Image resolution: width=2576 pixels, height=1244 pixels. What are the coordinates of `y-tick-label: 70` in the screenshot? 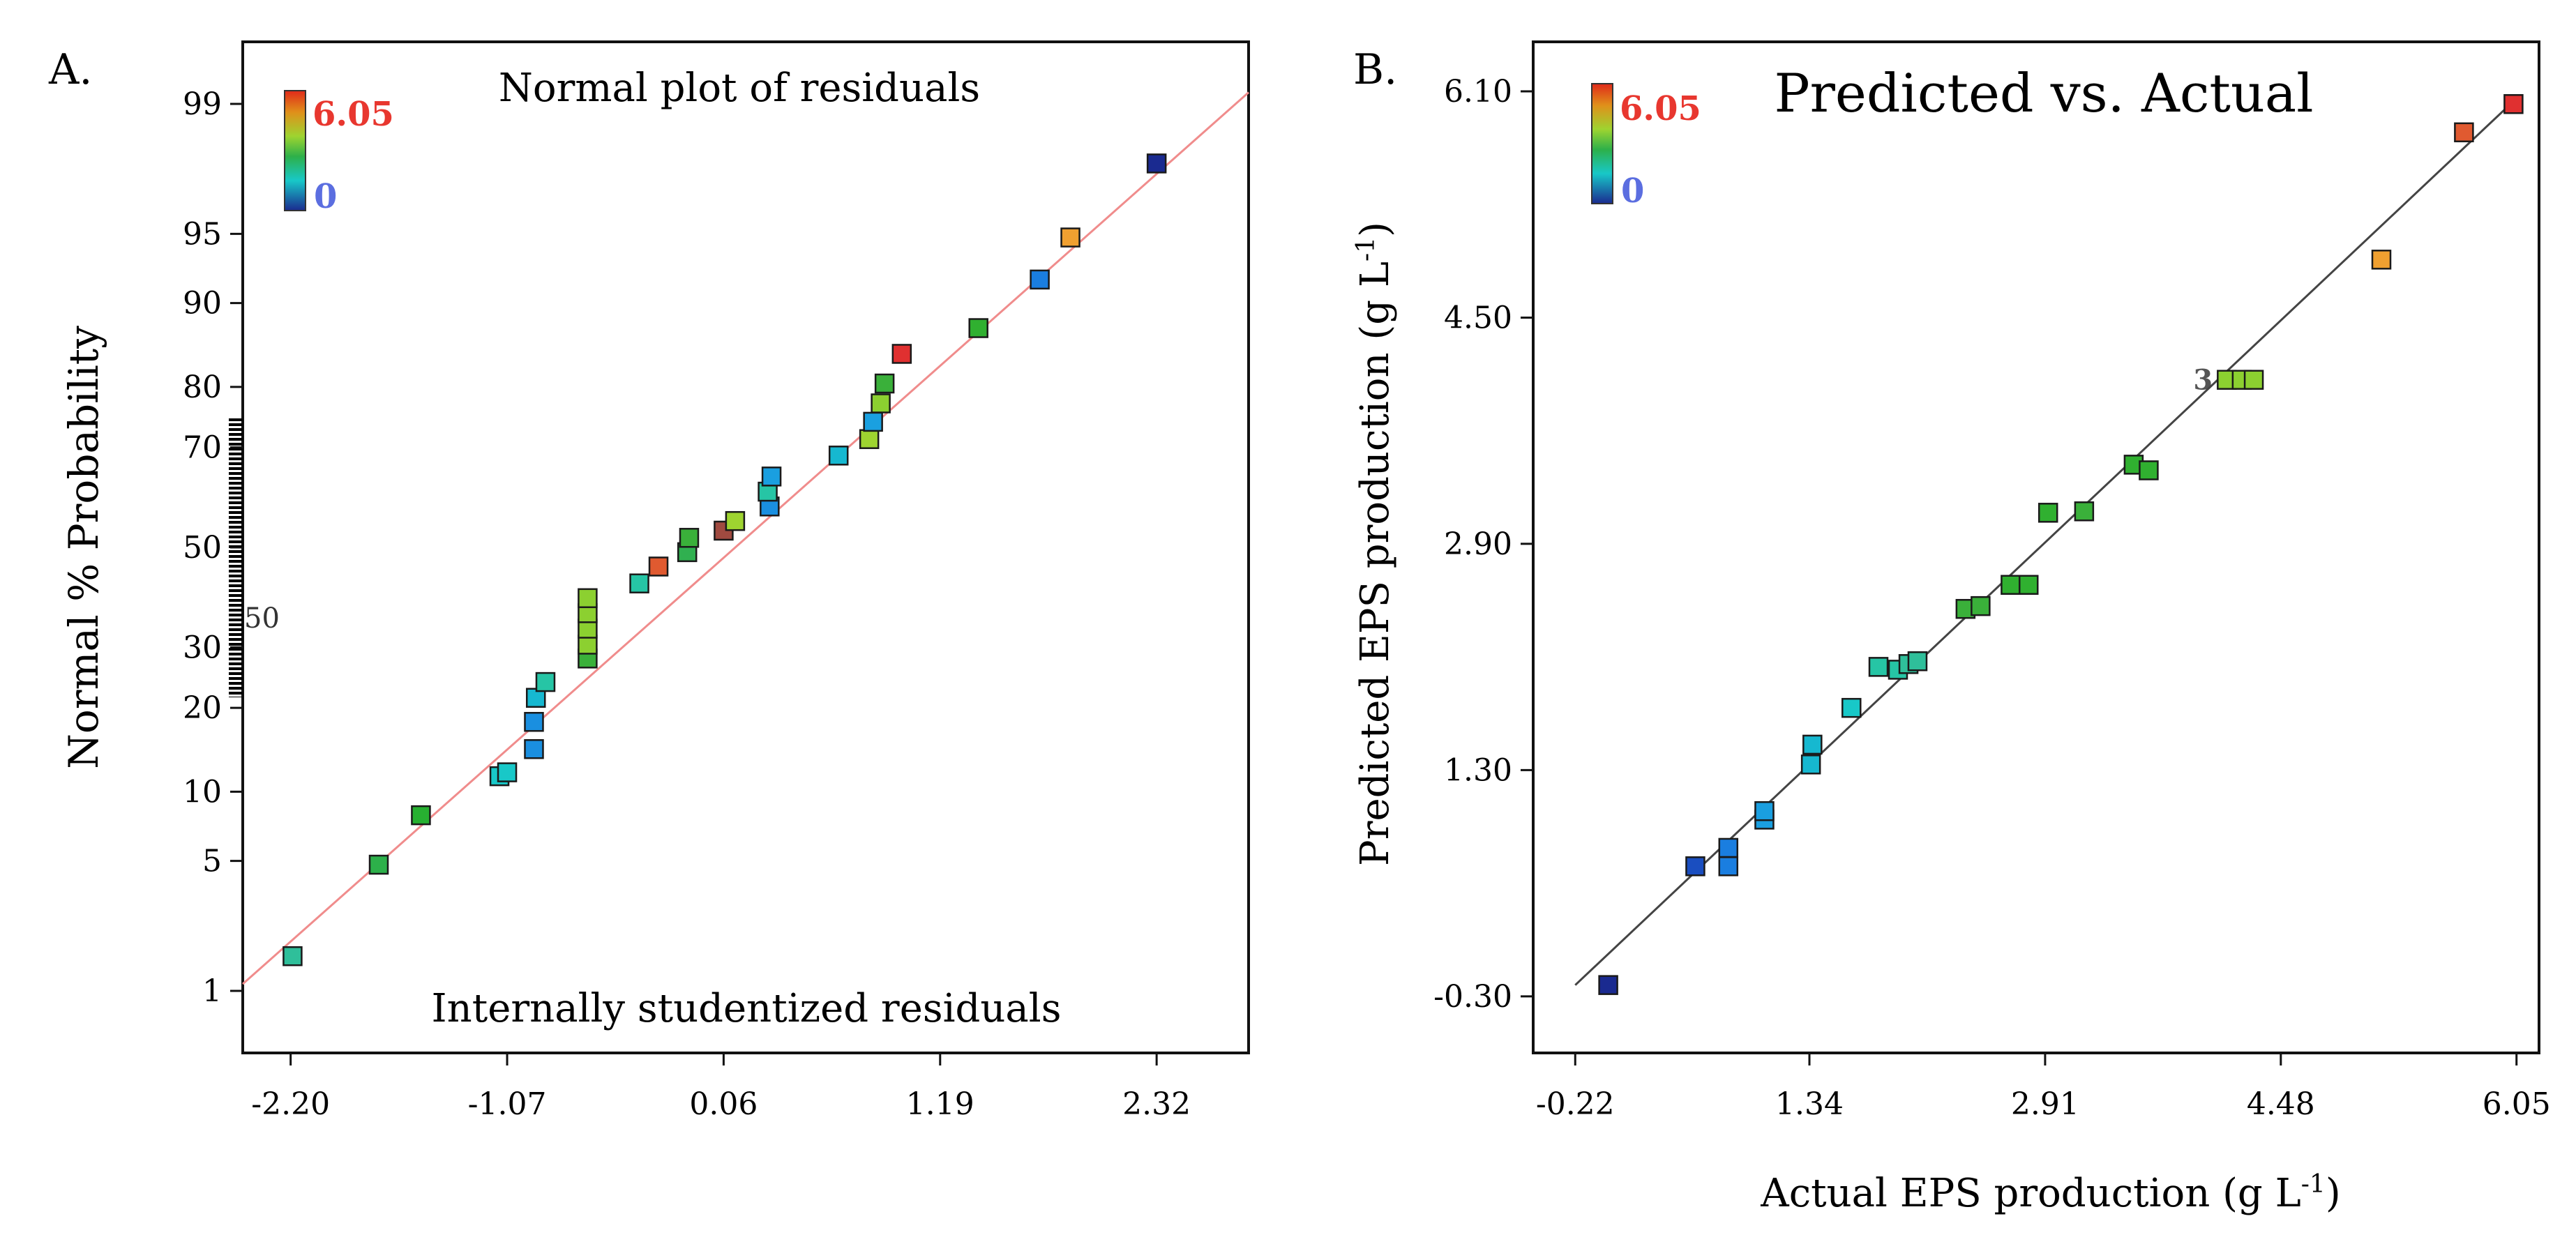 It's located at (202, 448).